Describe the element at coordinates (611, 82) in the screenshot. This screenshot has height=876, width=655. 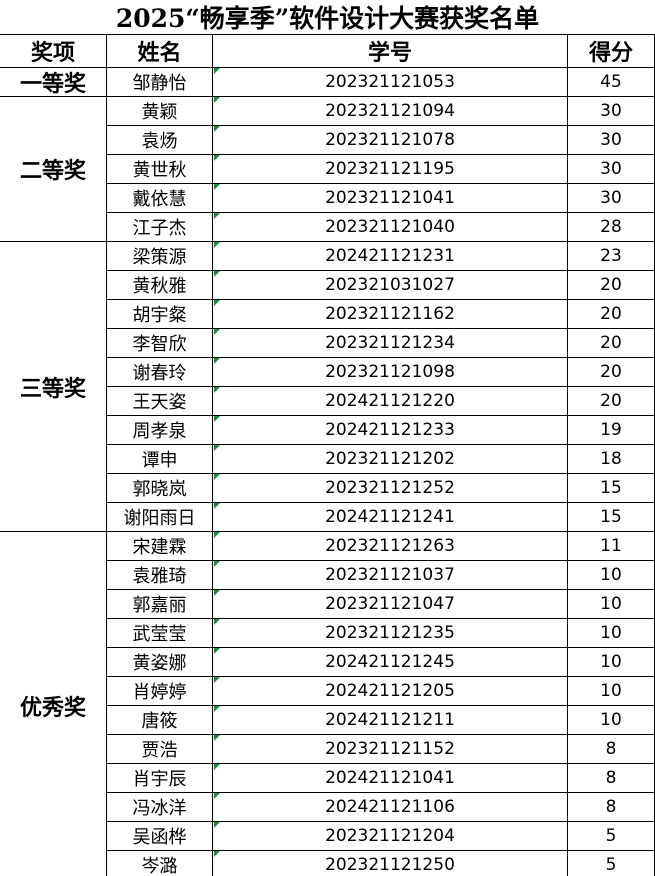
I see `score: 45` at that location.